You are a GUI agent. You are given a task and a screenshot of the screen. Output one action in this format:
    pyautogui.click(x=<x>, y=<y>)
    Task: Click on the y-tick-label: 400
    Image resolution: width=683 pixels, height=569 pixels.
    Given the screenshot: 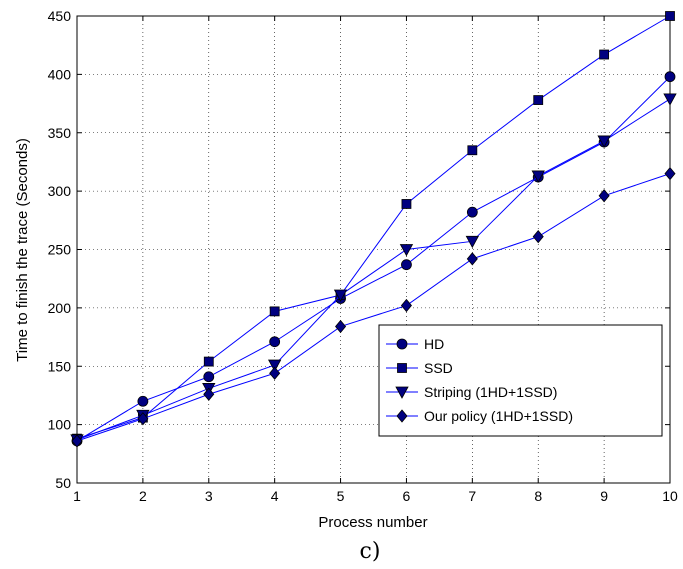 What is the action you would take?
    pyautogui.click(x=60, y=74)
    